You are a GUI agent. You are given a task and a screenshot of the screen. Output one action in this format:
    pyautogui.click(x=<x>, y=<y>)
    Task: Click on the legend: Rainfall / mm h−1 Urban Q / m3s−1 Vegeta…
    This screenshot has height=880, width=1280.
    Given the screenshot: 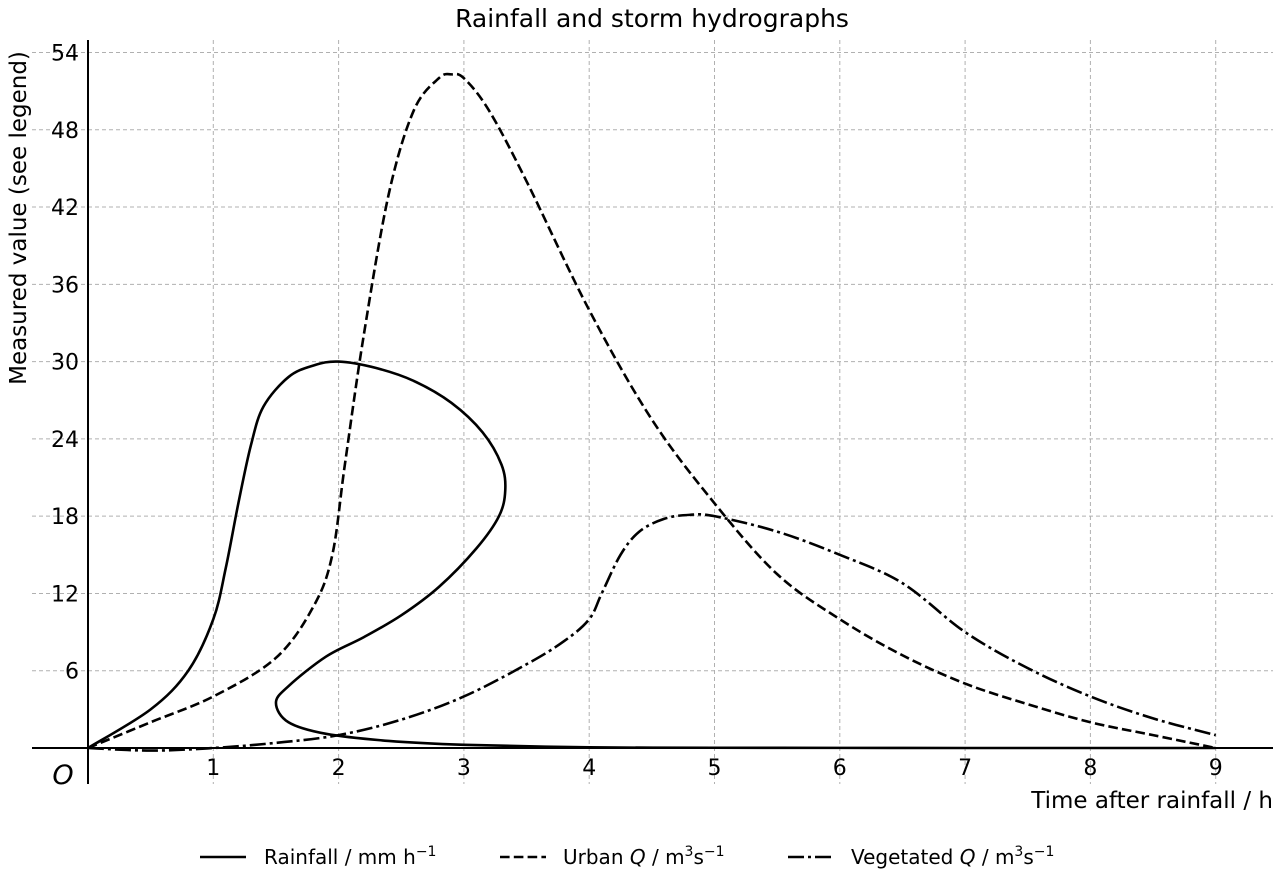 What is the action you would take?
    pyautogui.click(x=627, y=856)
    